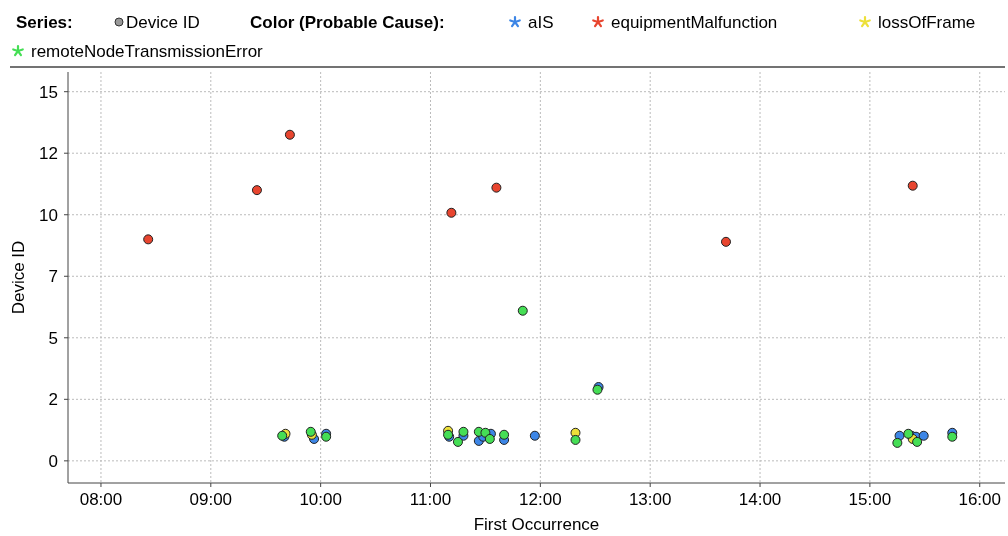 The width and height of the screenshot is (1008, 536). I want to click on y-tick-label: 7, so click(53, 277).